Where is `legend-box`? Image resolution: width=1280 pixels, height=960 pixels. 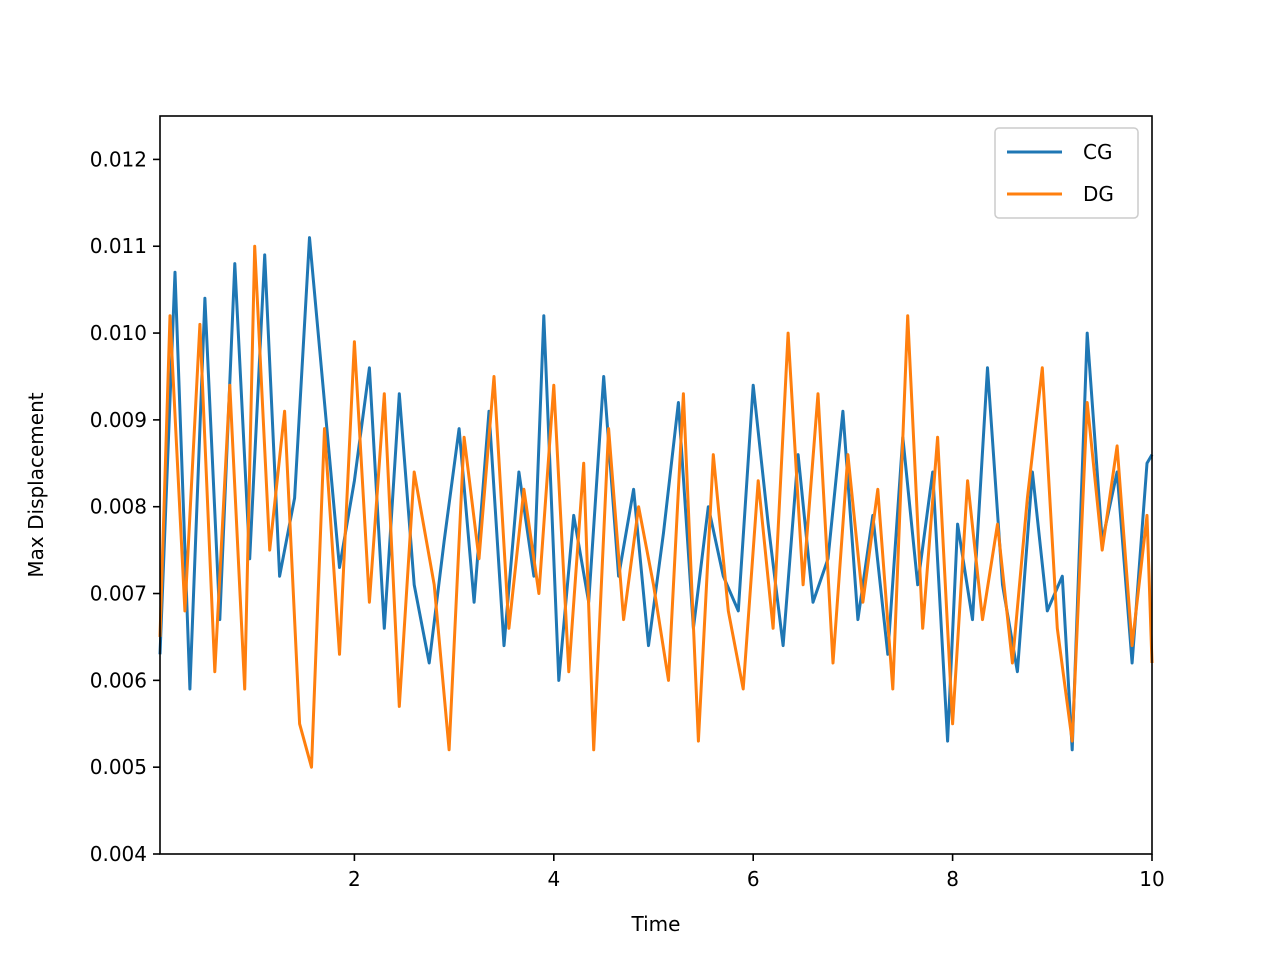 legend-box is located at coordinates (1066, 173).